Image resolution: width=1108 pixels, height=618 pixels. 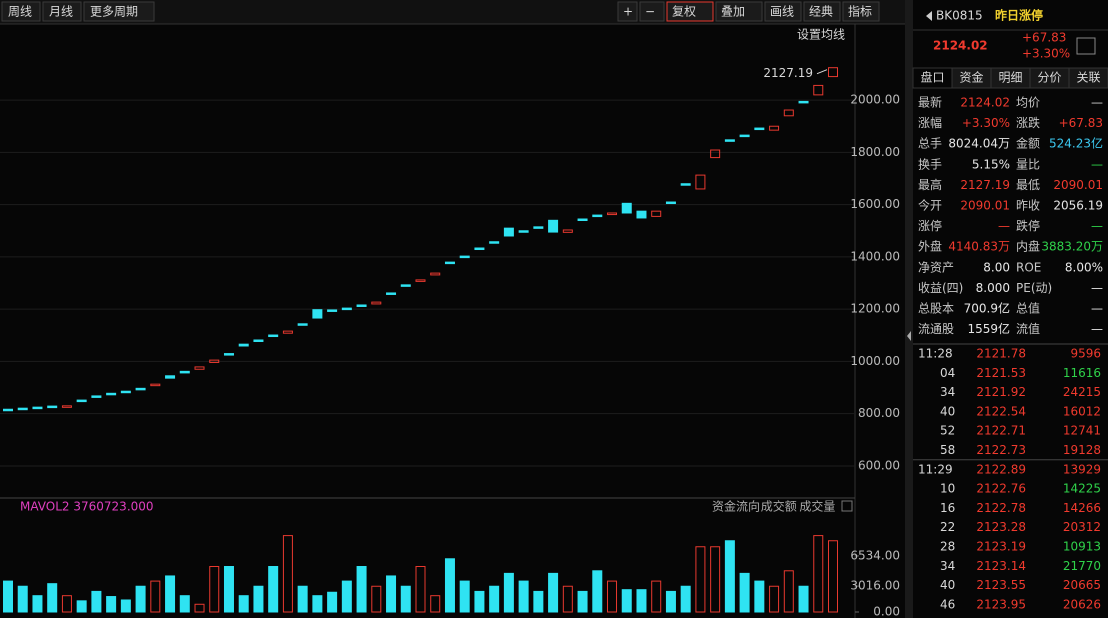 I want to click on toolbar-button-label: 指标, so click(x=860, y=11).